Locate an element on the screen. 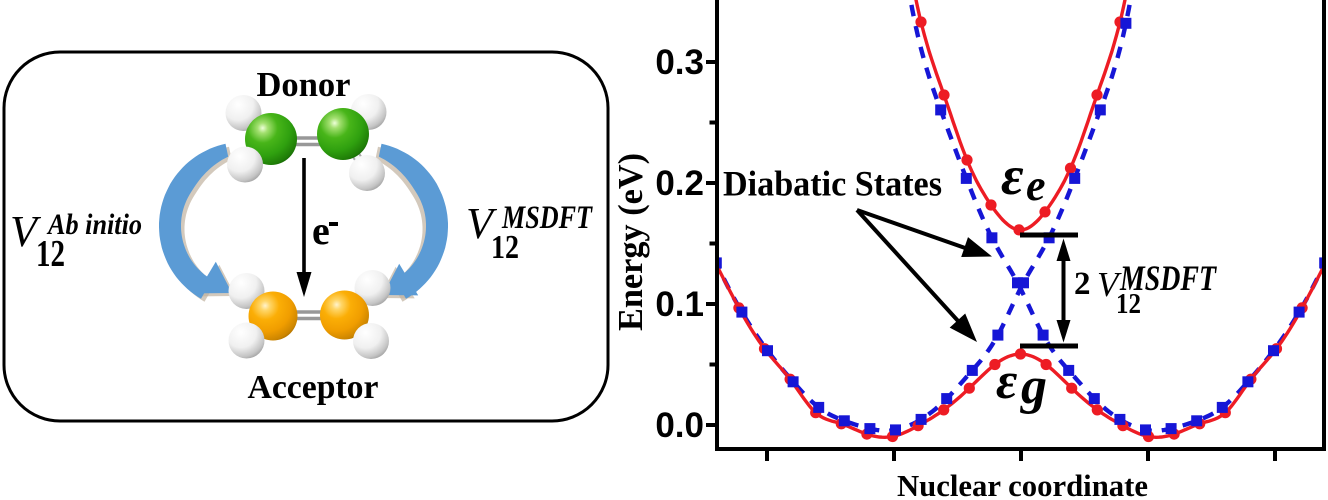  svg-text: Acceptor is located at coordinates (313, 387).